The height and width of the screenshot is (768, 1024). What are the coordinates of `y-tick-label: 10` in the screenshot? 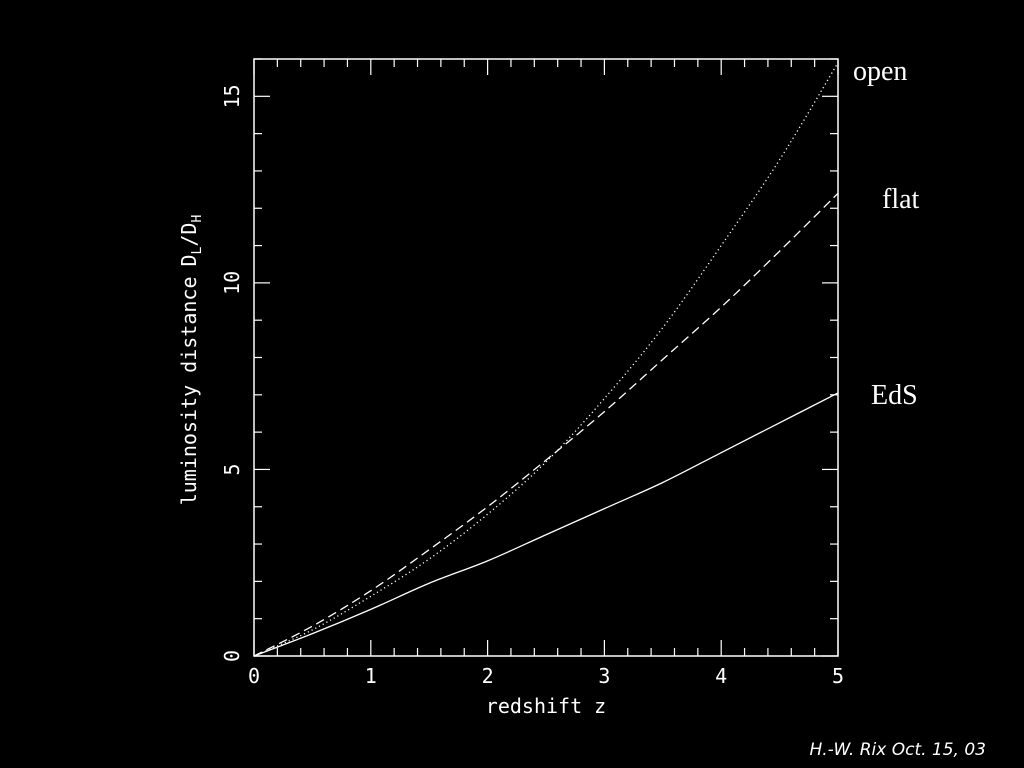 It's located at (232, 283).